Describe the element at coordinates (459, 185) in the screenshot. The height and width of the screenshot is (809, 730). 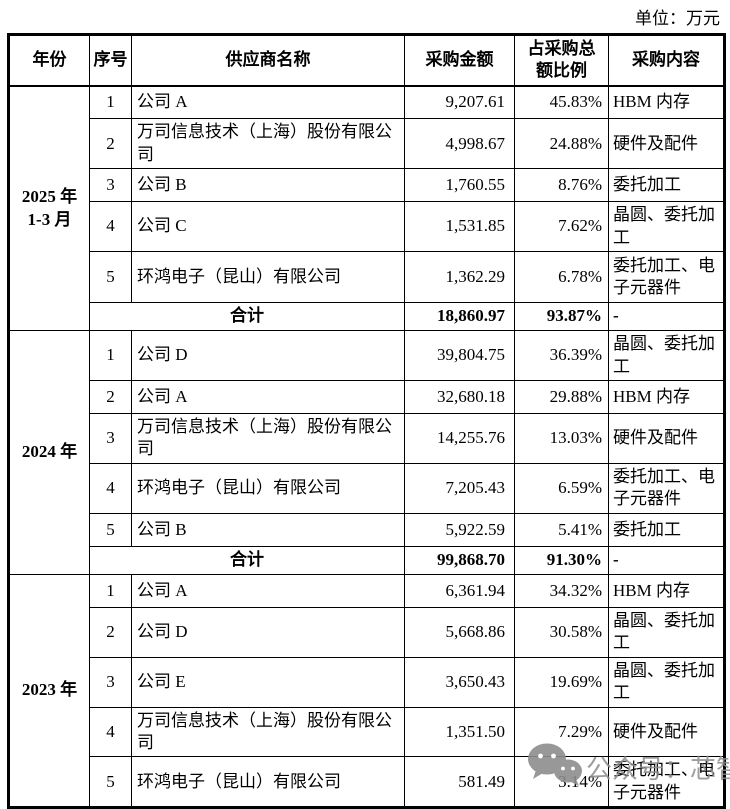
I see `purchase-amount: 1,760.55` at that location.